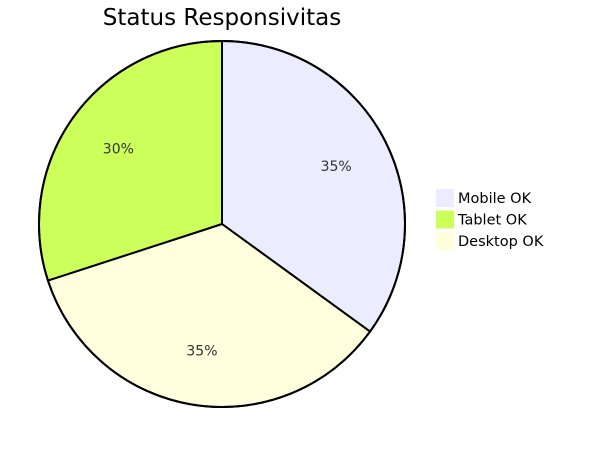 Image resolution: width=601 pixels, height=450 pixels. I want to click on chart-title: Status Responsivitas, so click(222, 18).